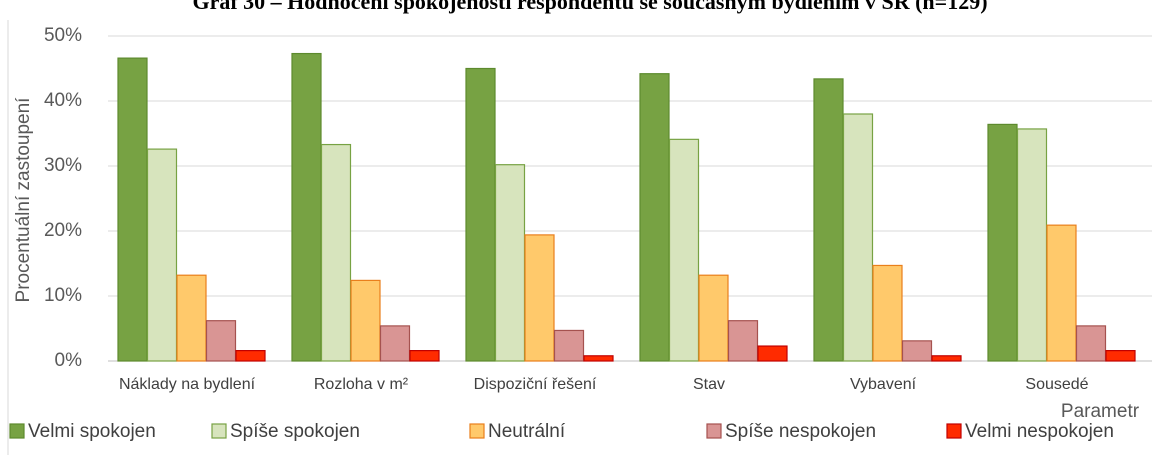  I want to click on y-tick-label: 30%, so click(63, 165).